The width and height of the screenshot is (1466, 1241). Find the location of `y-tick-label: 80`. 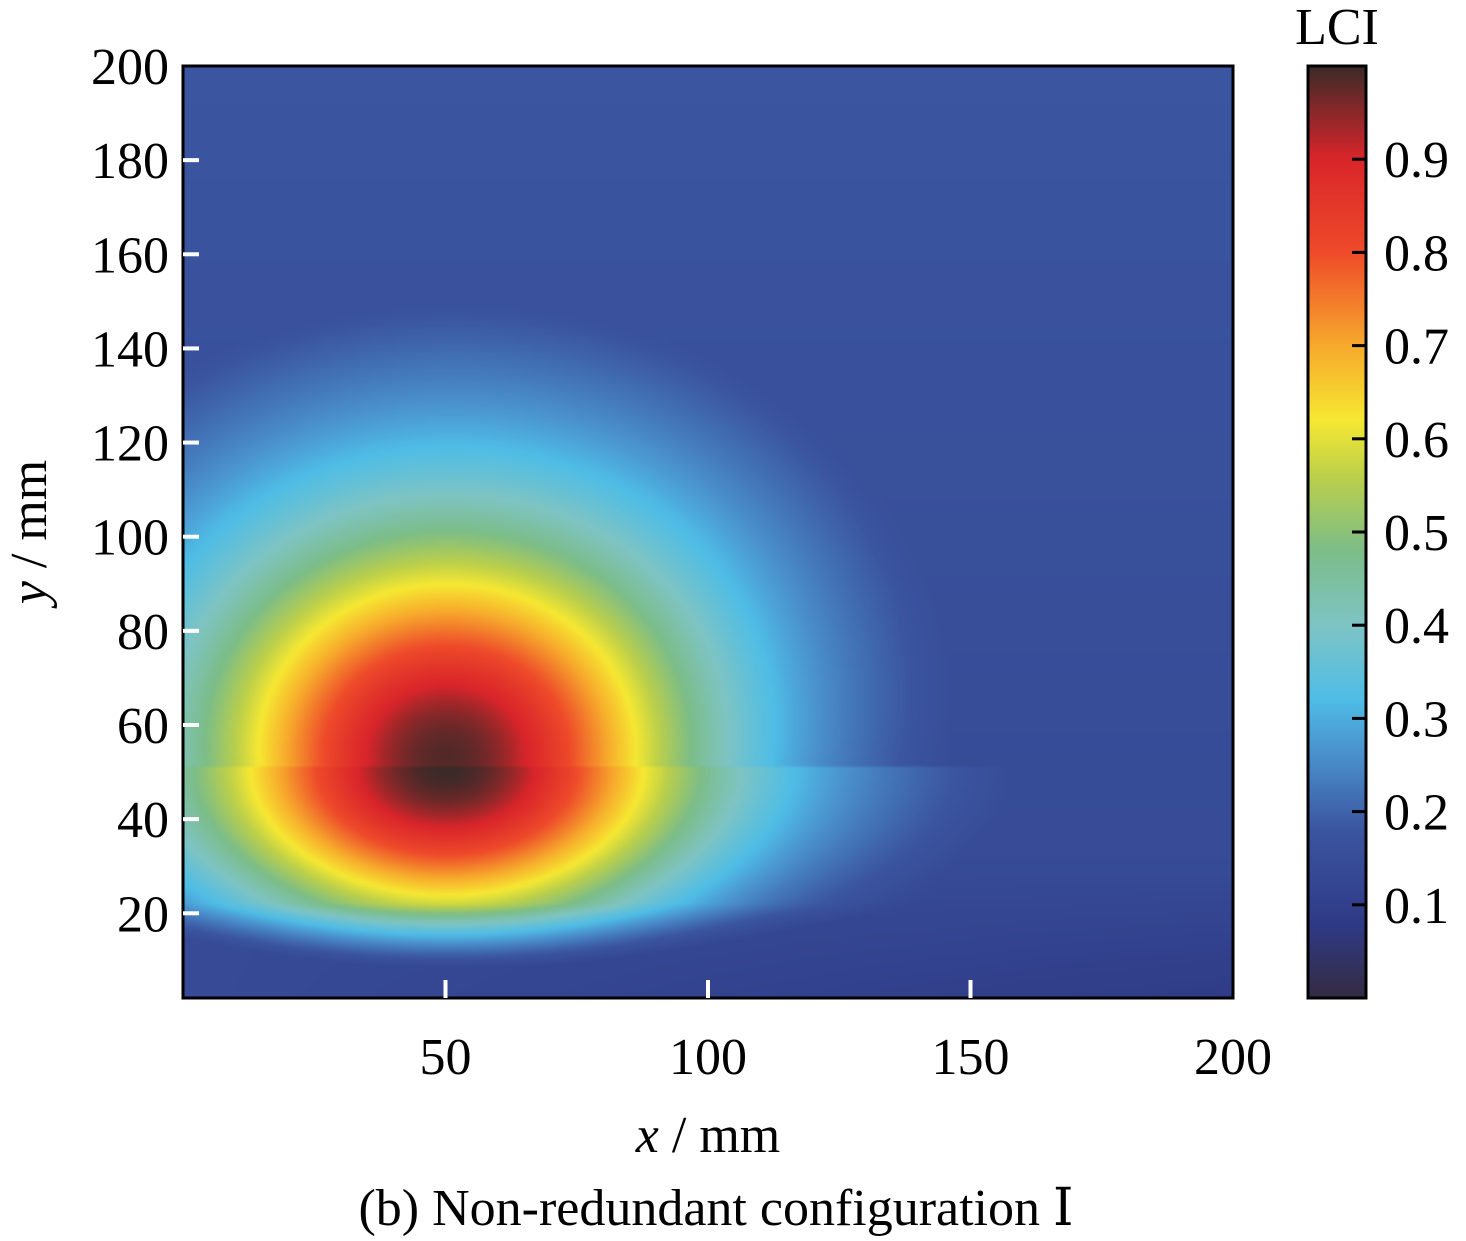

y-tick-label: 80 is located at coordinates (143, 632).